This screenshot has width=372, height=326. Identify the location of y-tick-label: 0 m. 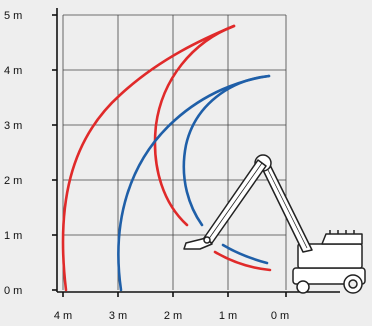
(13, 291).